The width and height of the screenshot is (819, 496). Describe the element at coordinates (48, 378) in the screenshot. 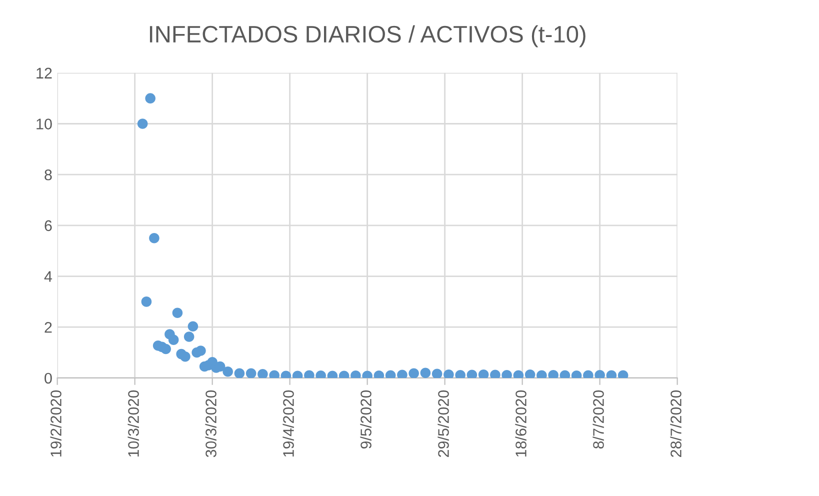

I see `y-tick-label: 0` at that location.